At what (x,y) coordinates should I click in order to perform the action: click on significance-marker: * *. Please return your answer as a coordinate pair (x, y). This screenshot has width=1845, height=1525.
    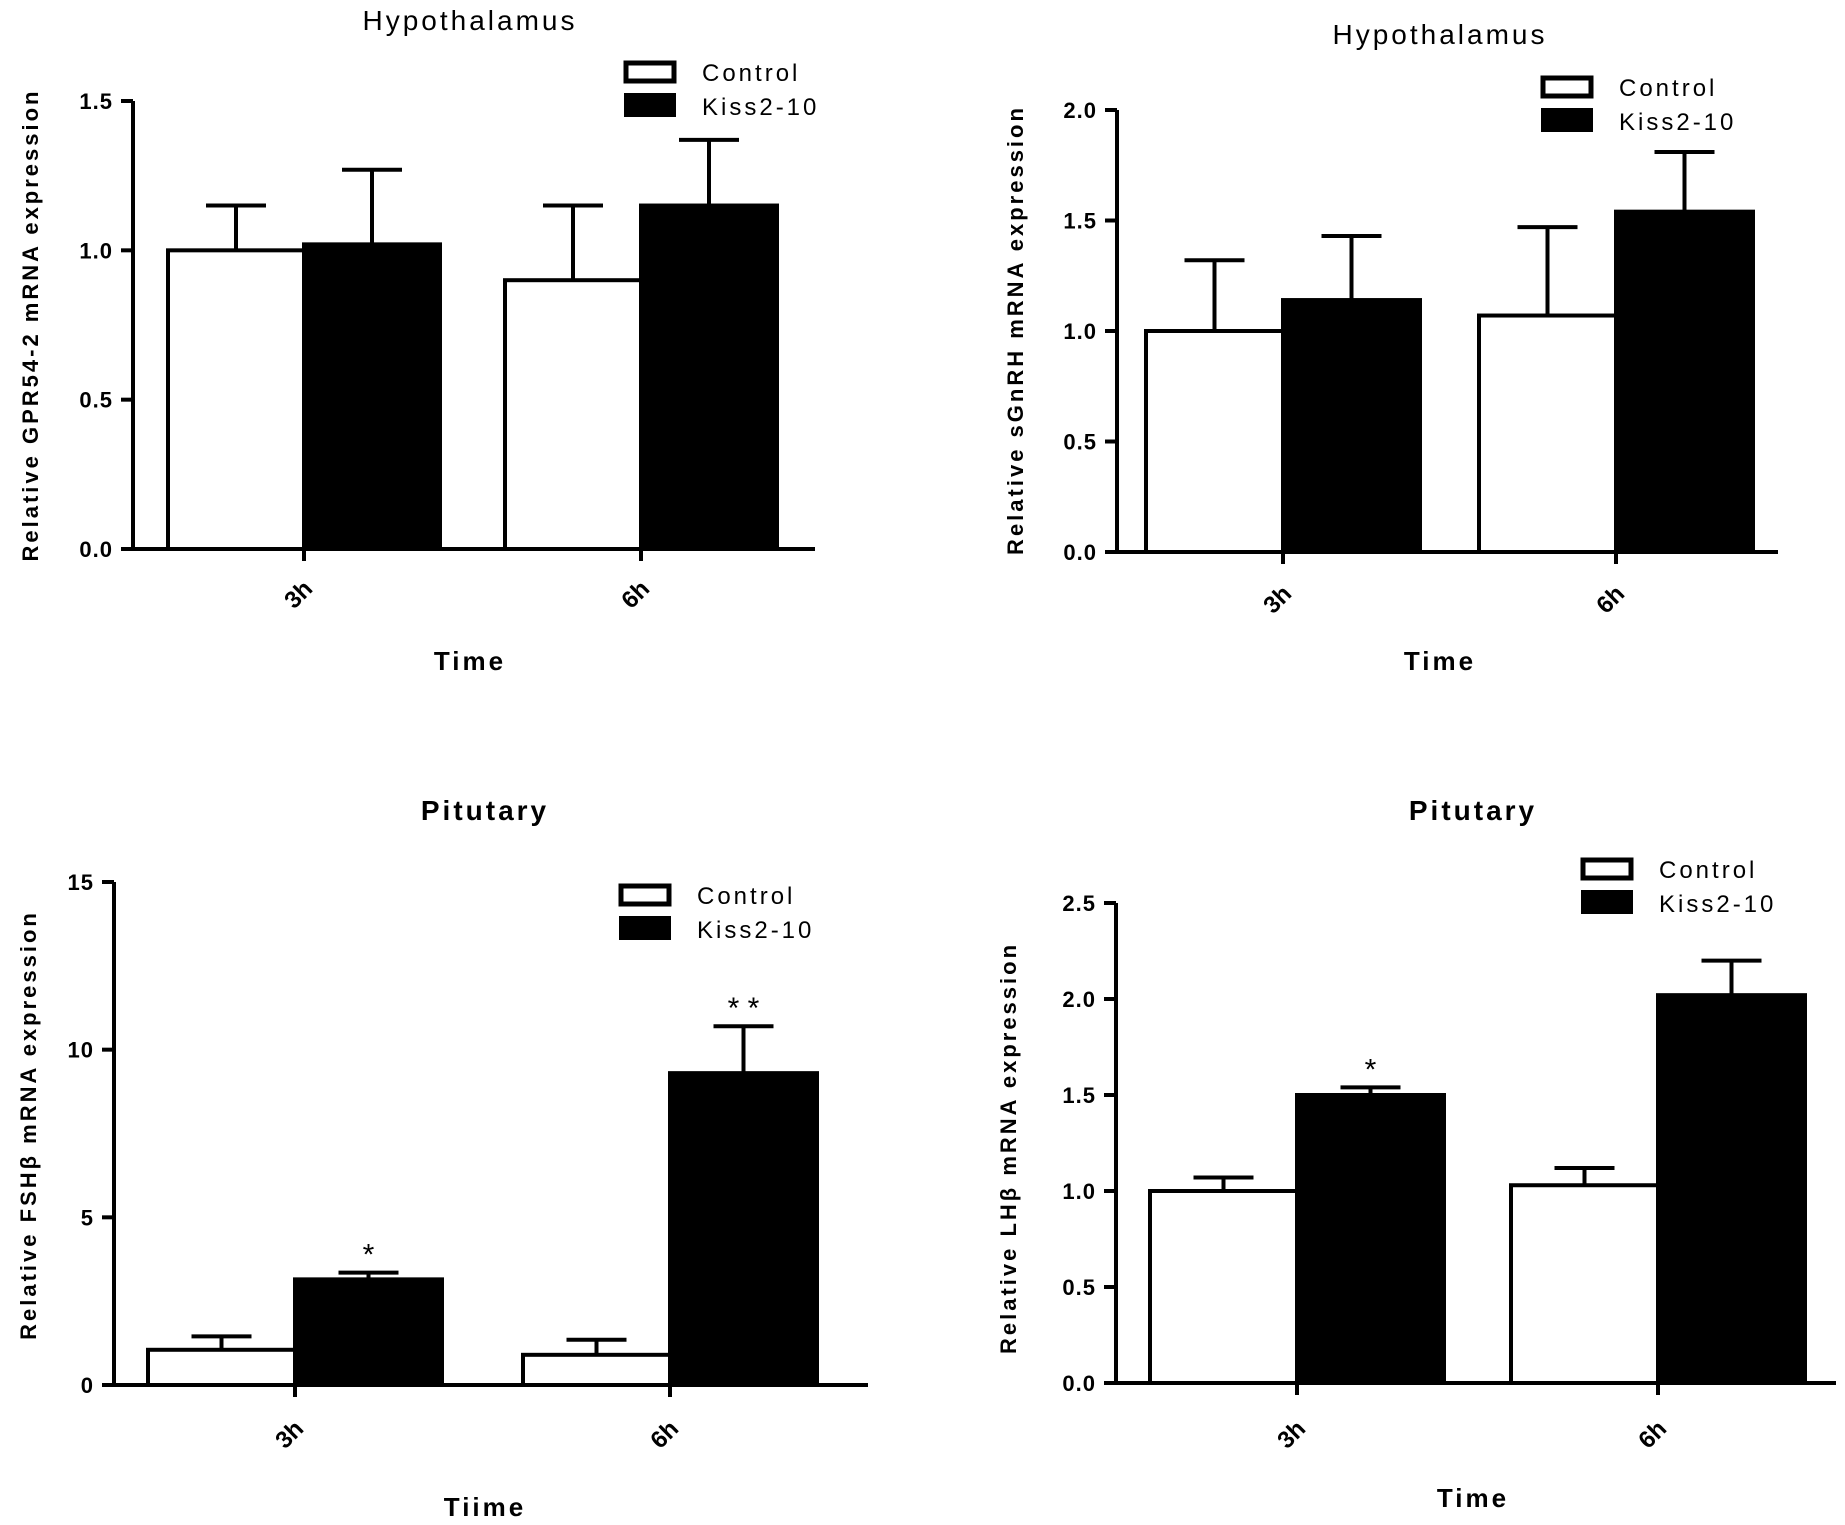
    Looking at the image, I should click on (744, 1008).